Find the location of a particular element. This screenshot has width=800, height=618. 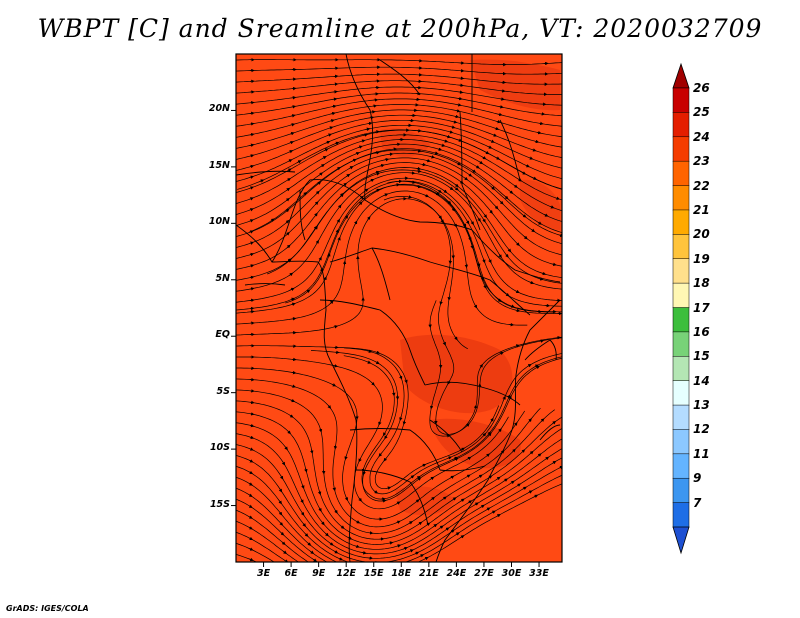

colorbar-label: 13 is located at coordinates (701, 405).